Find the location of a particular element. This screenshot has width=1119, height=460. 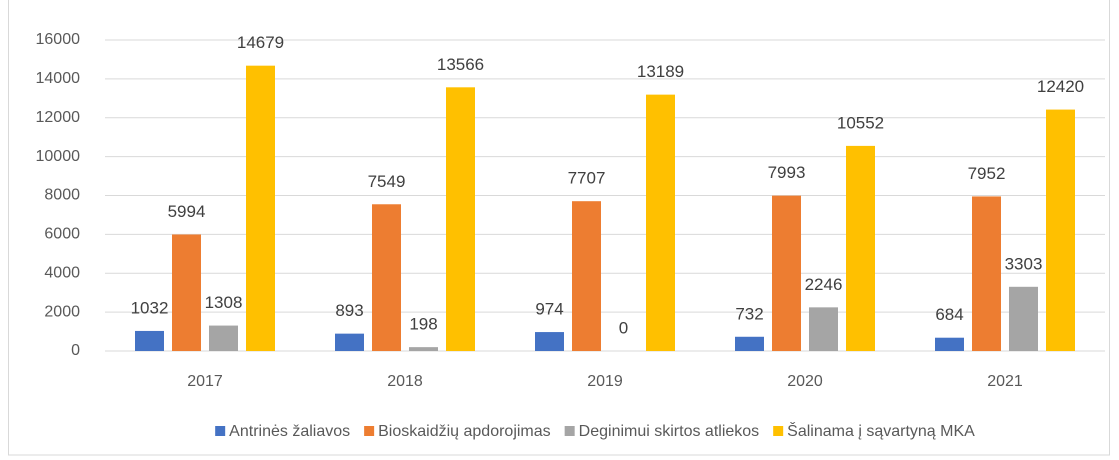

data-label: 974 is located at coordinates (549, 309).